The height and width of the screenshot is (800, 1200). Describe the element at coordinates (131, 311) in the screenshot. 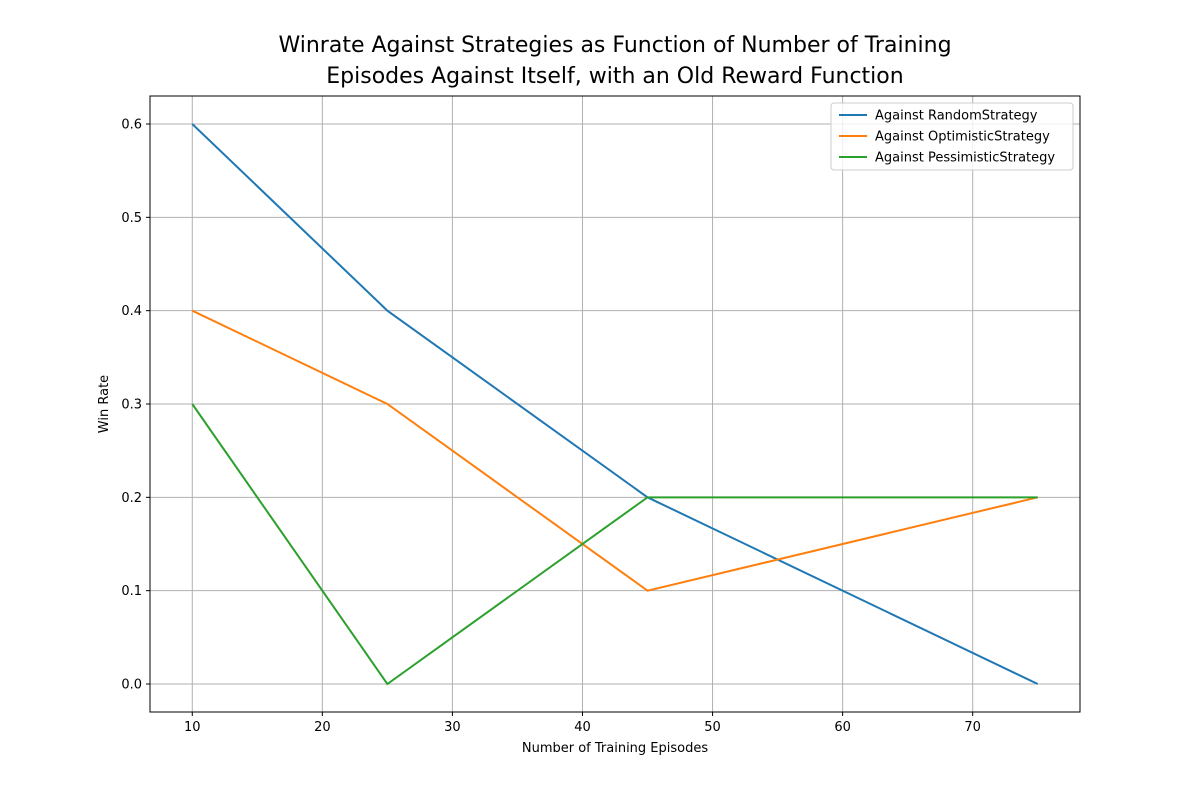

I see `y-tick-label: 0.4` at that location.